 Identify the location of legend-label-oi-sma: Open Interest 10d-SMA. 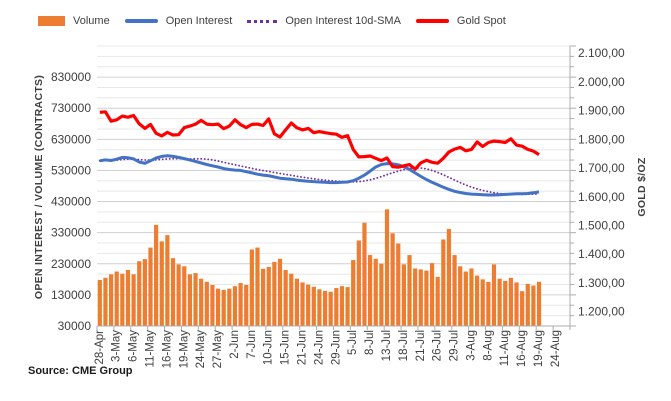
(343, 21).